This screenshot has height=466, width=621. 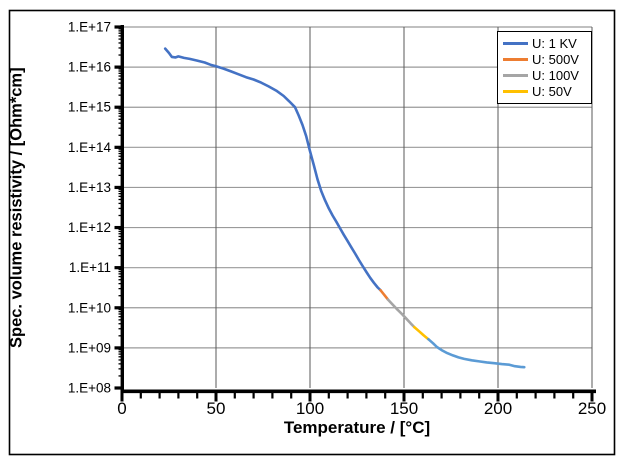 I want to click on legend-label: U: 100V, so click(x=555, y=76).